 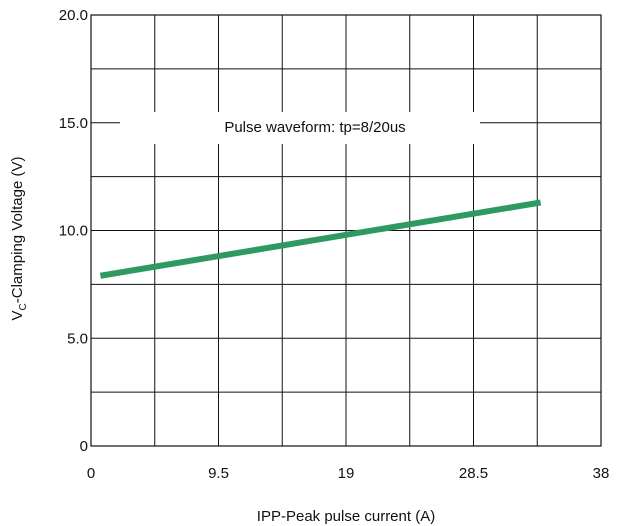 I want to click on x-tick-labels: 0 9.5 19 28.5 38, so click(x=348, y=473).